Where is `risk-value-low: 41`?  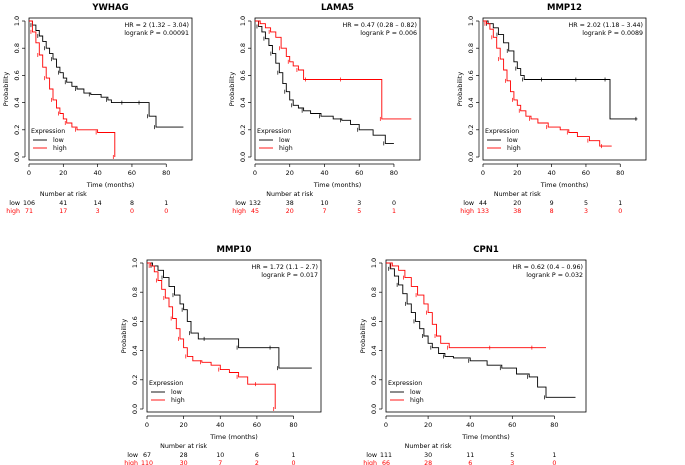 risk-value-low: 41 is located at coordinates (63, 203).